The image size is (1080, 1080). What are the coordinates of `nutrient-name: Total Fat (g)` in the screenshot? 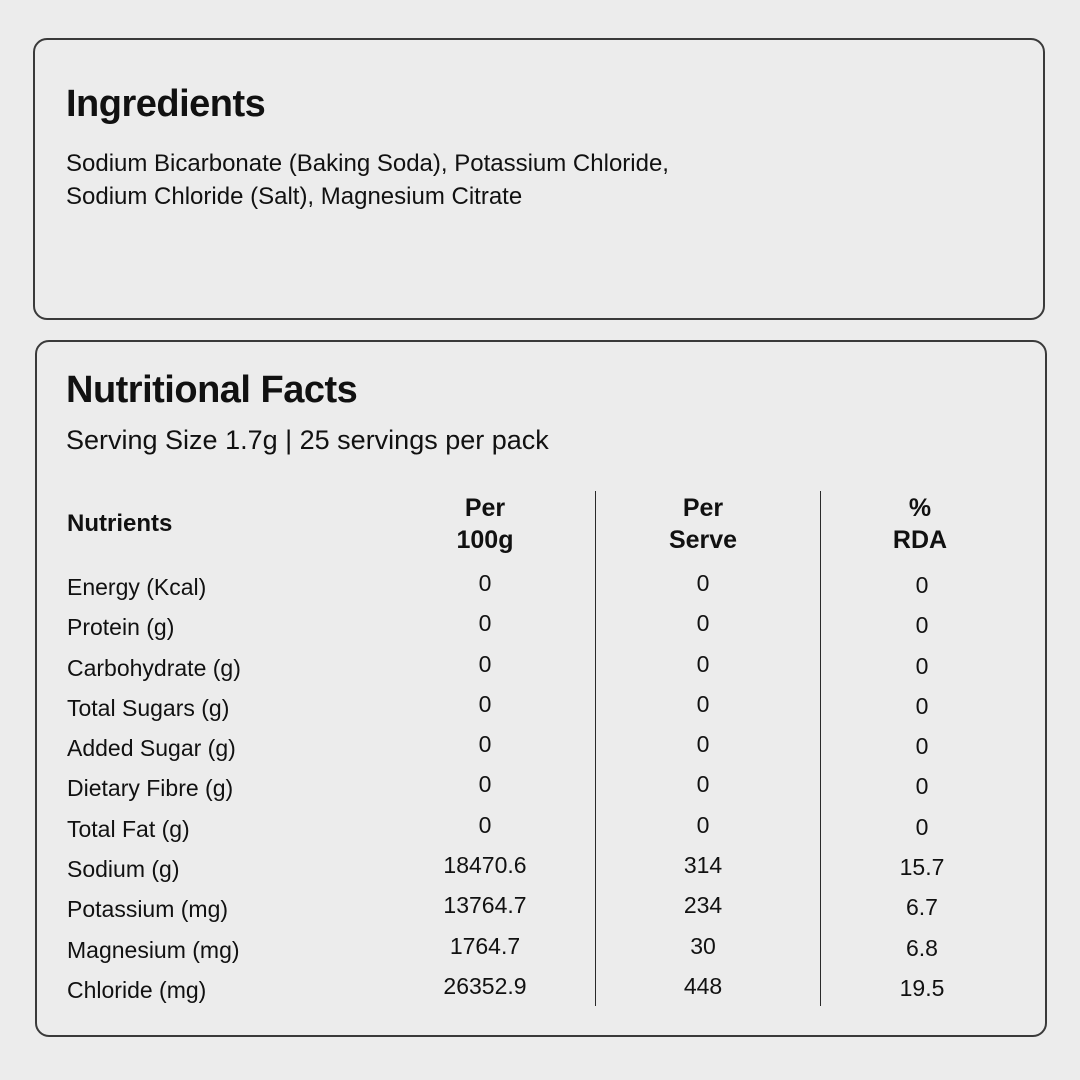 It's located at (128, 828).